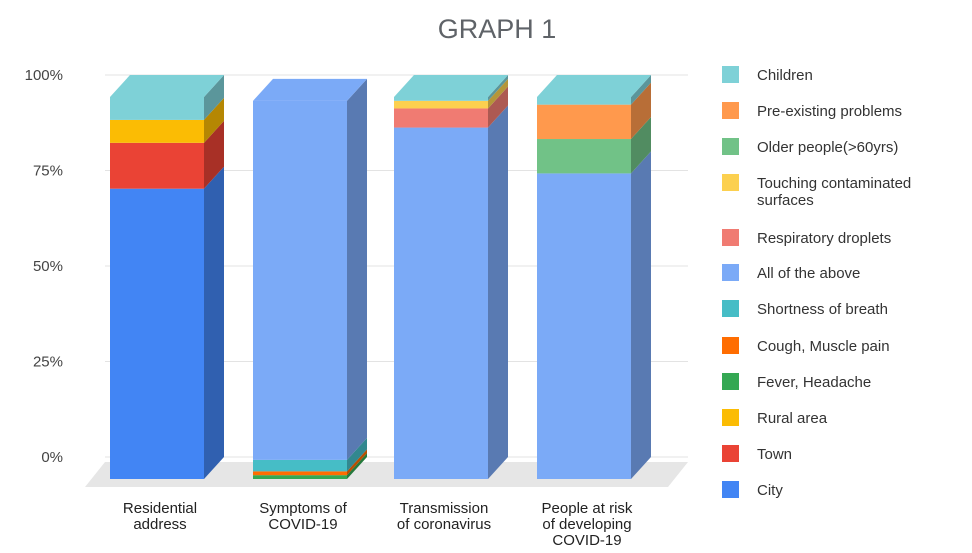 This screenshot has height=553, width=972. Describe the element at coordinates (441, 118) in the screenshot. I see `bar-segment-respiratory-droplets` at that location.